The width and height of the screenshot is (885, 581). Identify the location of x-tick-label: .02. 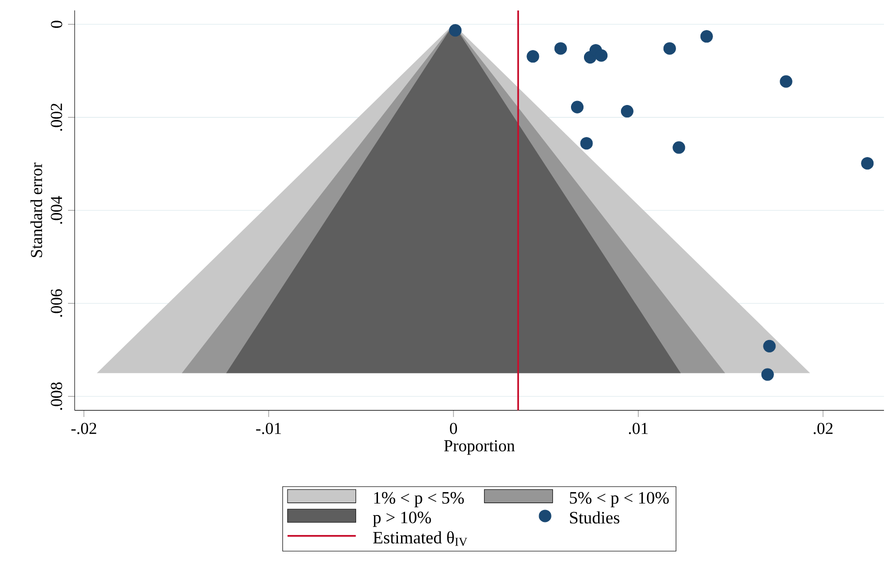
(823, 428).